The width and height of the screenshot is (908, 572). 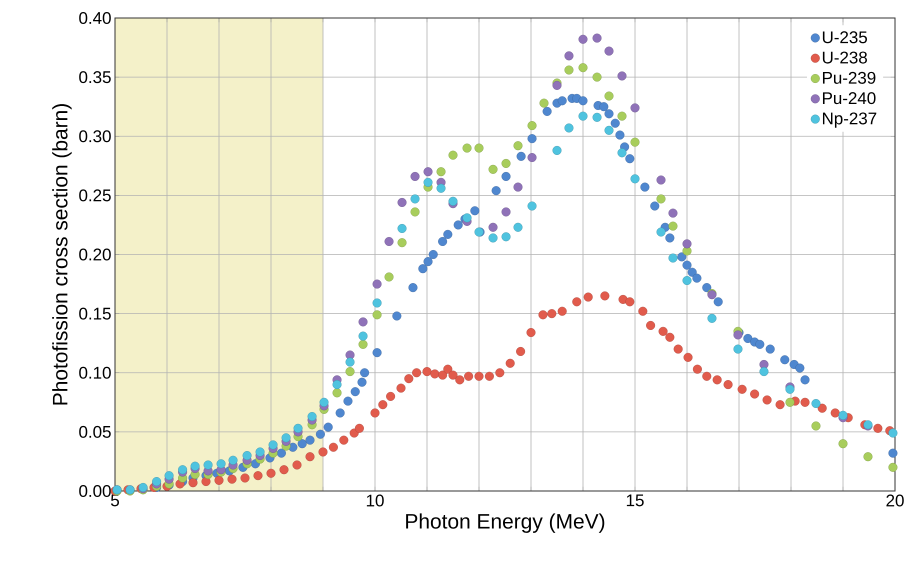 I want to click on y-tick-label: 0.00, so click(x=95, y=491).